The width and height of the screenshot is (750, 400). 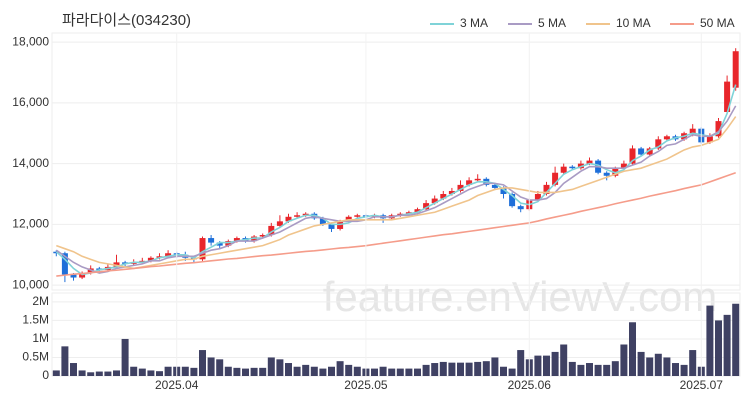 I want to click on y-tick-label: 0.5M, so click(x=35, y=357).